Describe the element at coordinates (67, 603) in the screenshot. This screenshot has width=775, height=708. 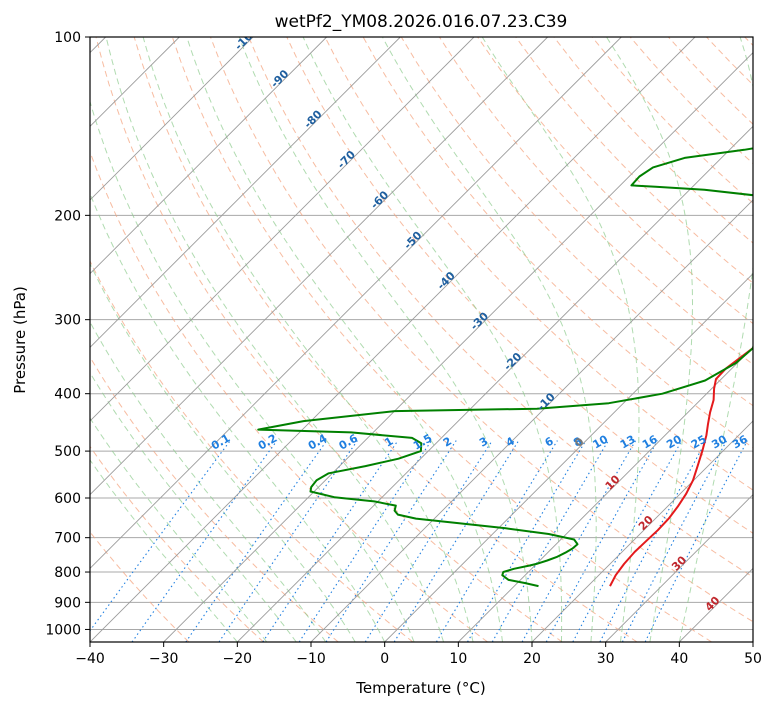
I see `y-tick-label: 900` at that location.